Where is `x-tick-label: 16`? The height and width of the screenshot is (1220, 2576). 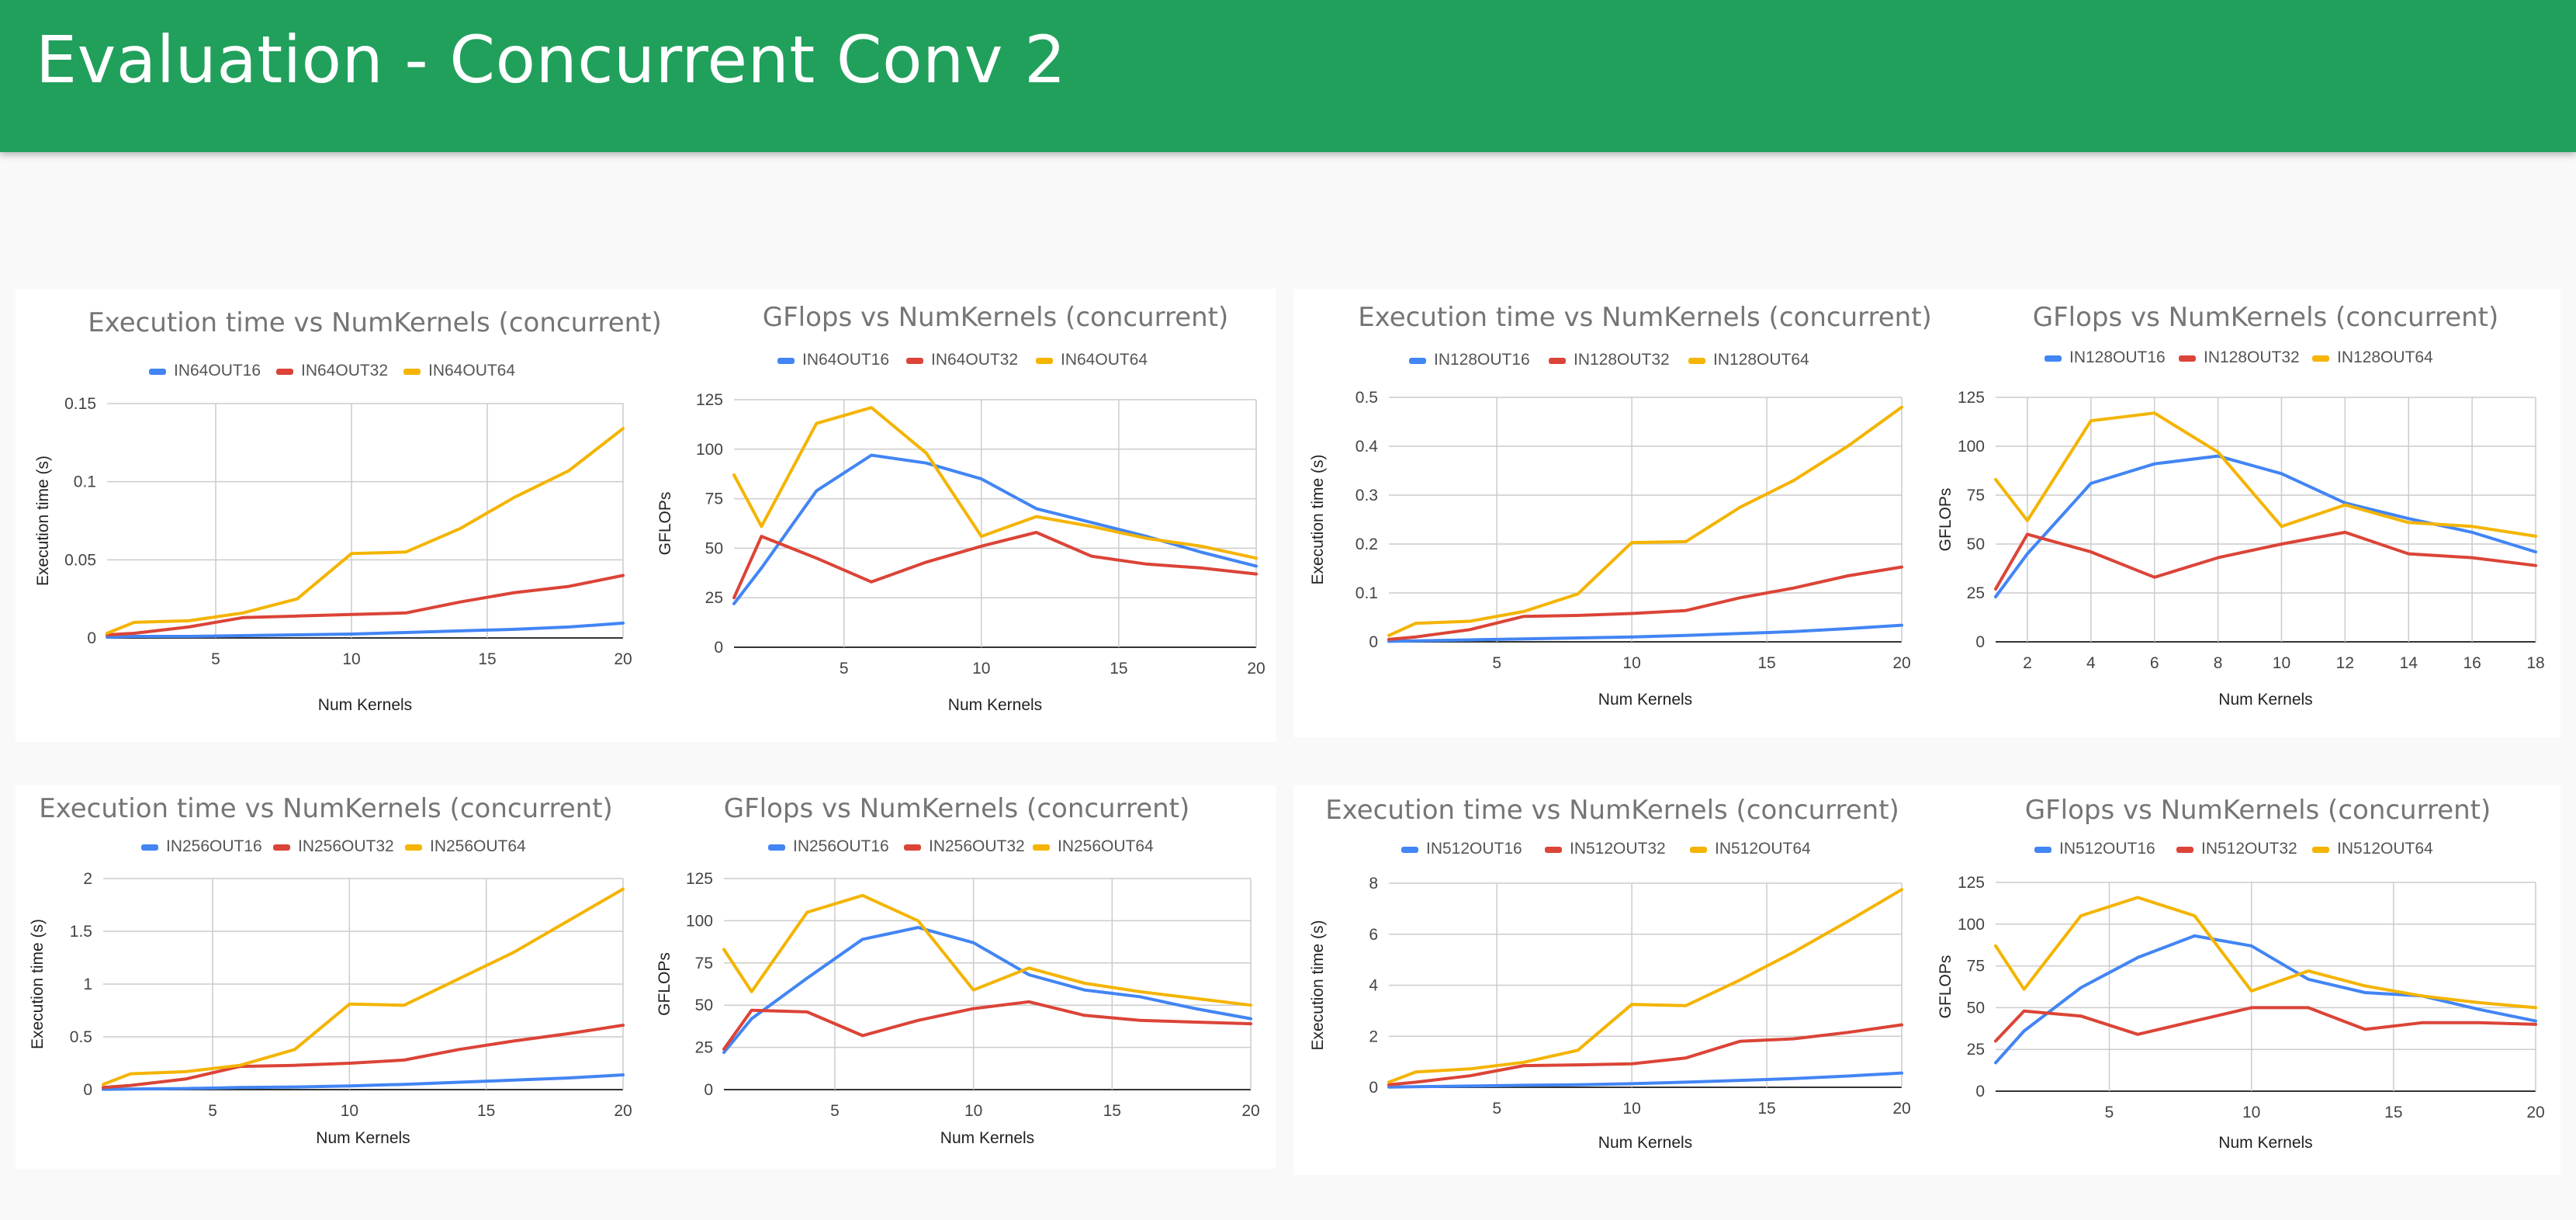 x-tick-label: 16 is located at coordinates (2472, 663).